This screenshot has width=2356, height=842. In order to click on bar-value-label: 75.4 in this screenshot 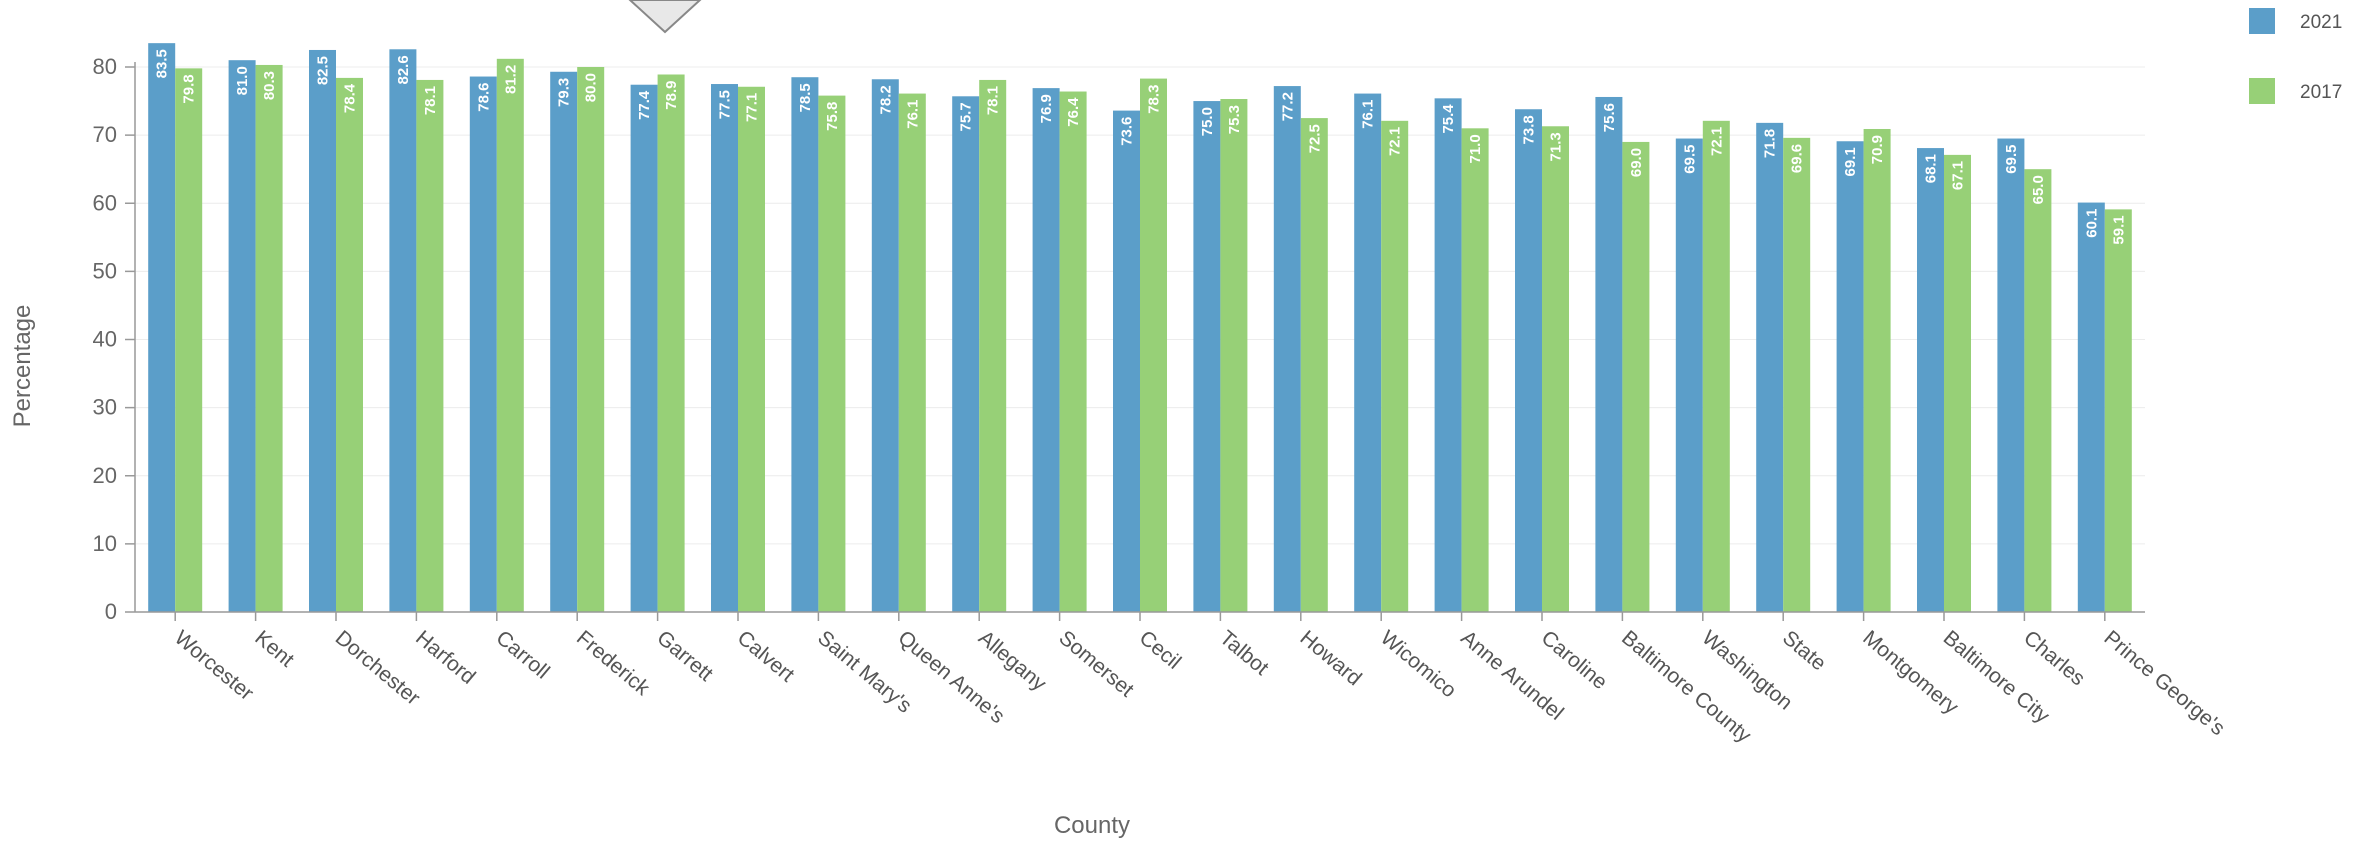, I will do `click(1448, 119)`.